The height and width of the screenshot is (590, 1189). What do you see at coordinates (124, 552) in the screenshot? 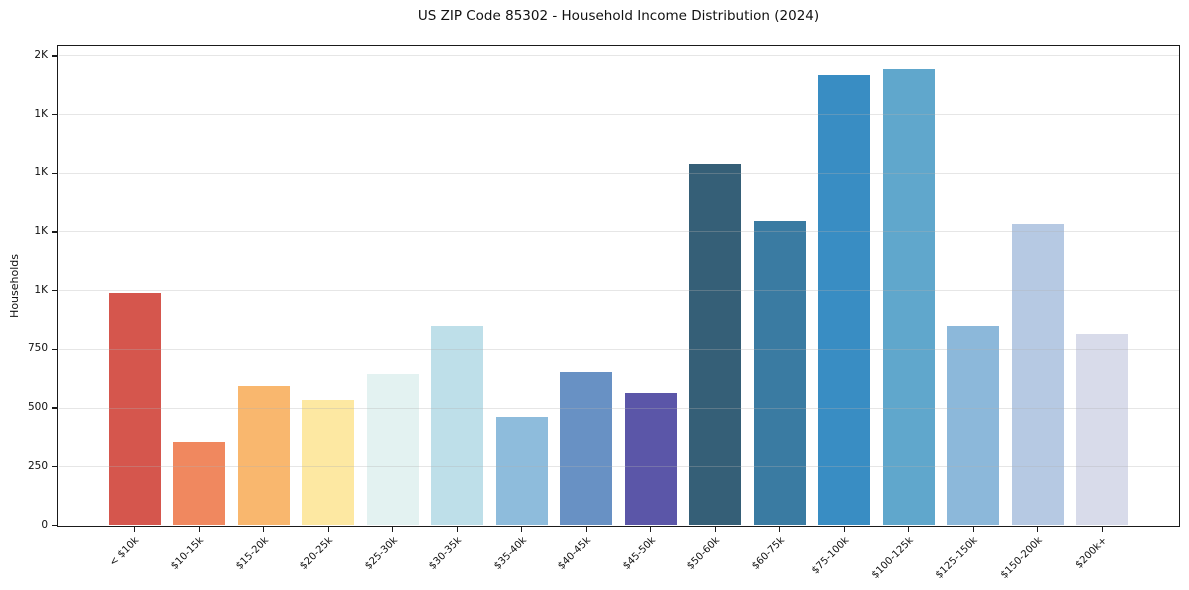
I see `x-tick-label: < $10k` at bounding box center [124, 552].